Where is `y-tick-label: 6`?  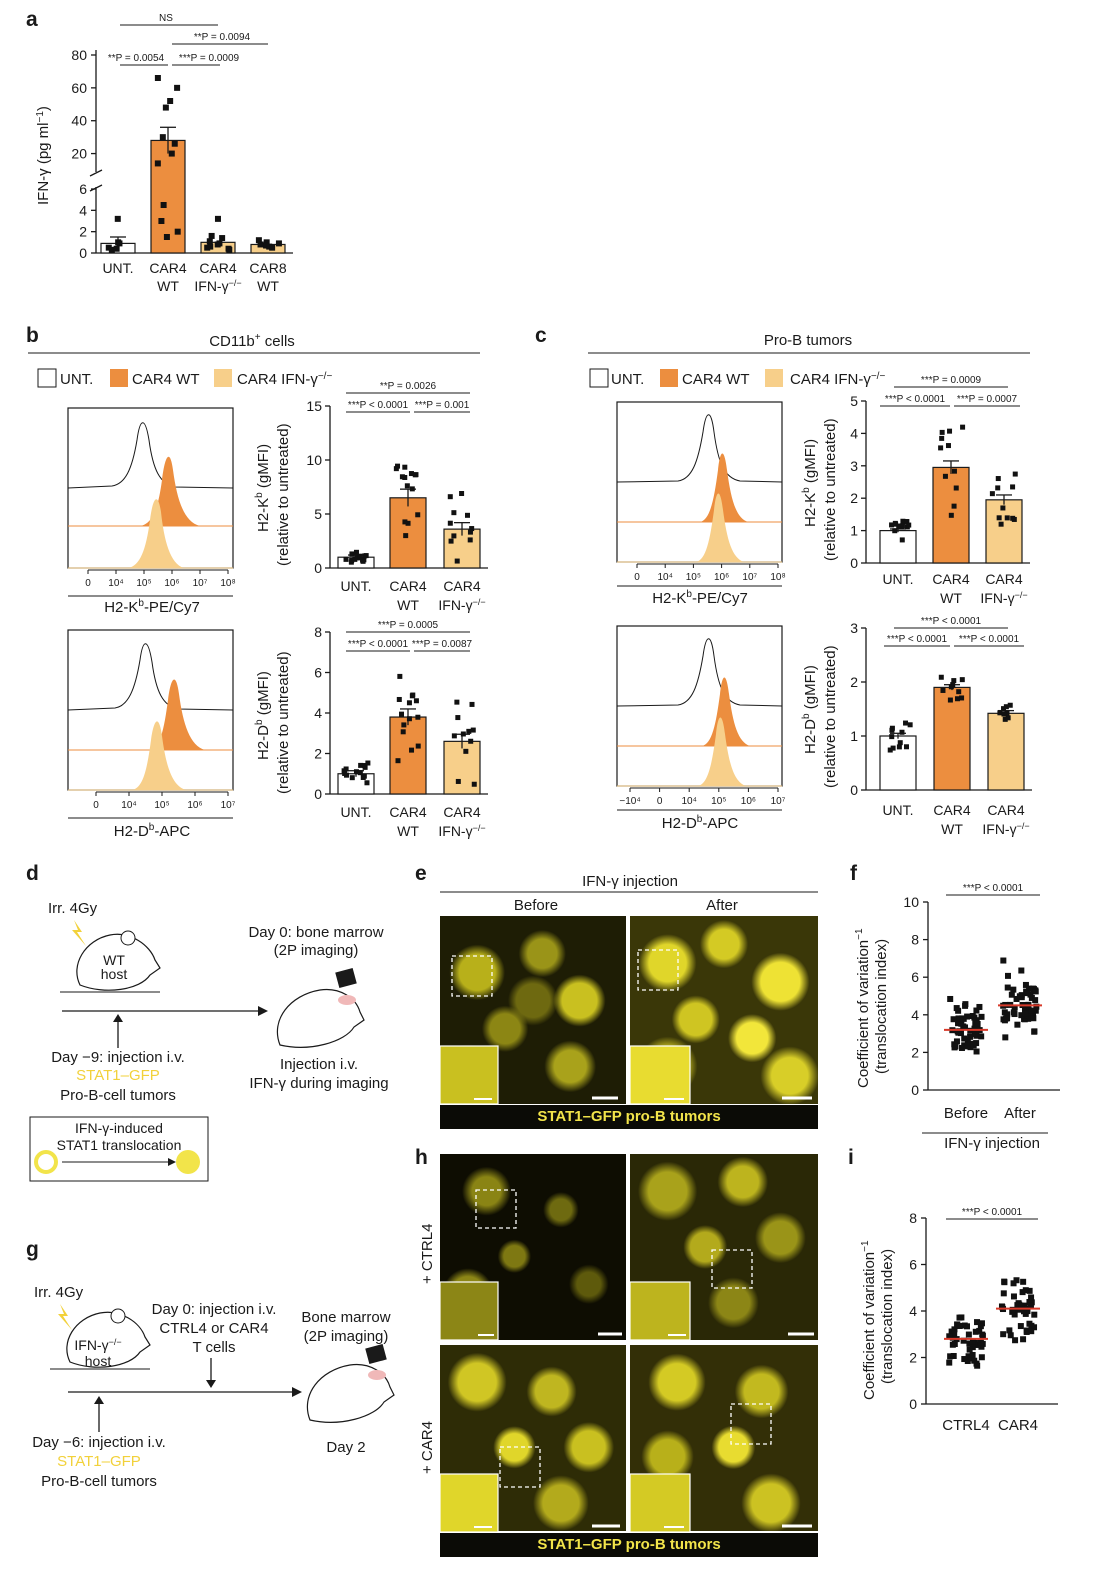 y-tick-label: 6 is located at coordinates (318, 673).